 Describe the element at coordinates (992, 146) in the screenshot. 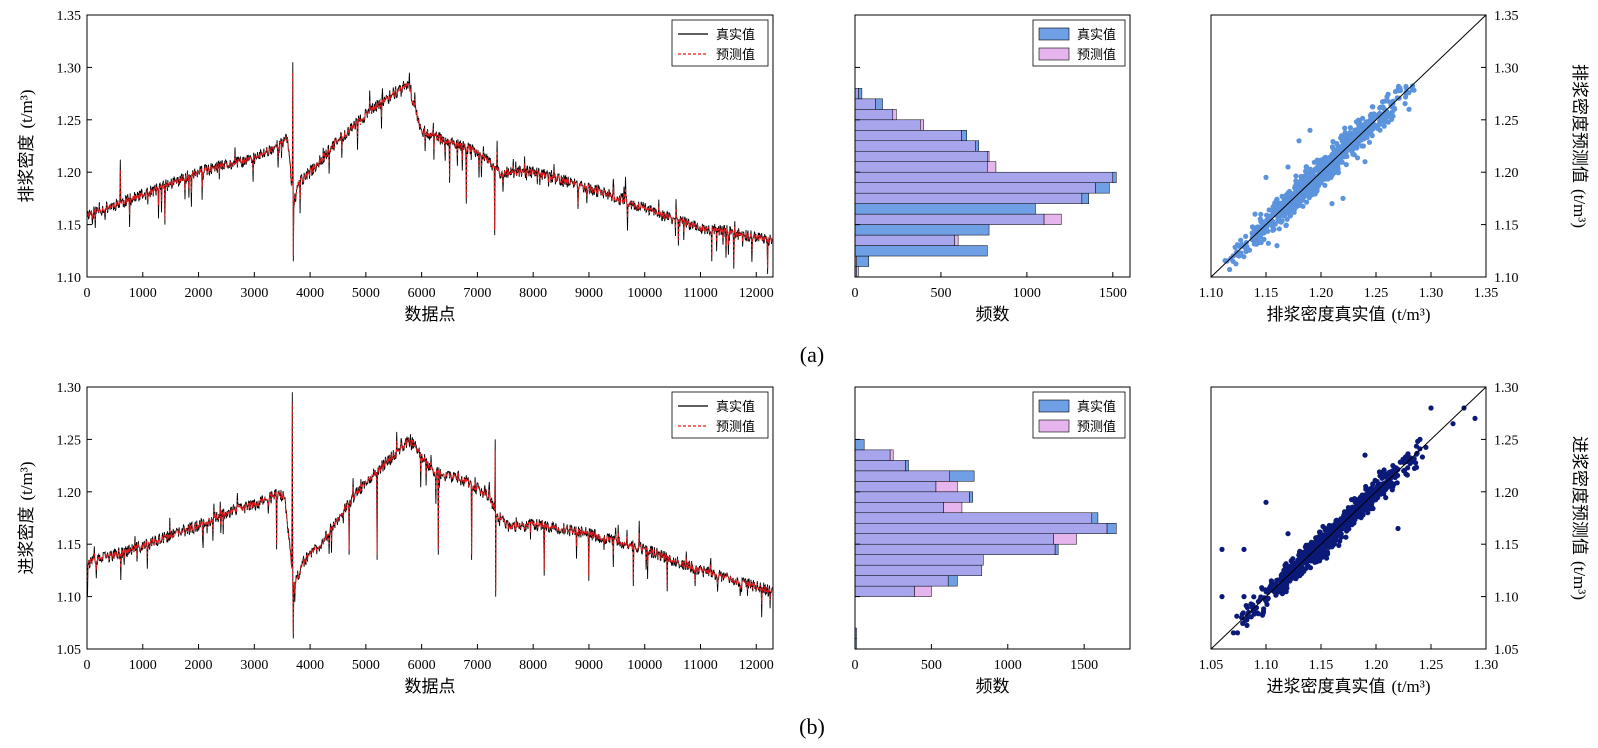

I see `a-hist-frame` at that location.